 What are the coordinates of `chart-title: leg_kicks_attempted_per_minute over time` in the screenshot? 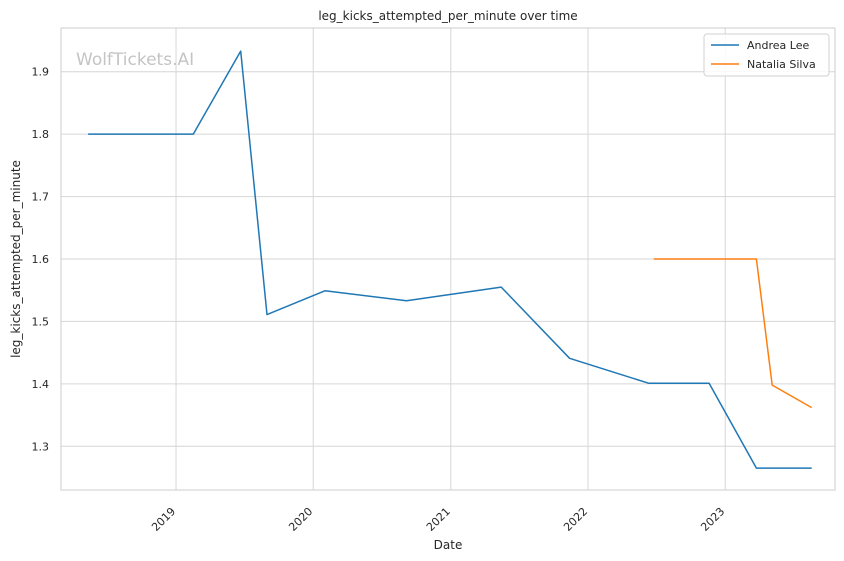 It's located at (447, 16).